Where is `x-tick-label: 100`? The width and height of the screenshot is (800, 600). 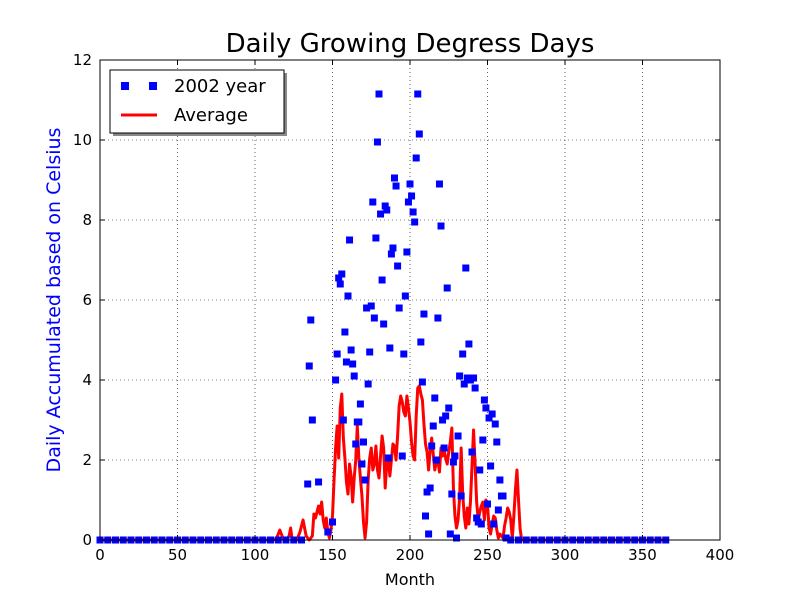 x-tick-label: 100 is located at coordinates (255, 555).